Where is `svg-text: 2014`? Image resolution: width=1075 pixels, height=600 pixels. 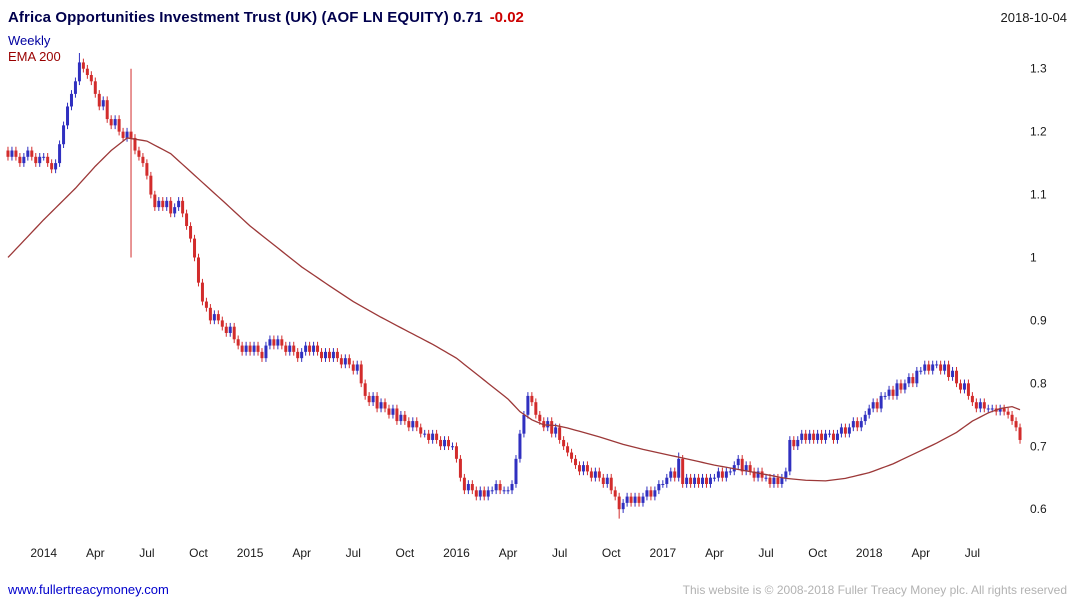 svg-text: 2014 is located at coordinates (43, 553).